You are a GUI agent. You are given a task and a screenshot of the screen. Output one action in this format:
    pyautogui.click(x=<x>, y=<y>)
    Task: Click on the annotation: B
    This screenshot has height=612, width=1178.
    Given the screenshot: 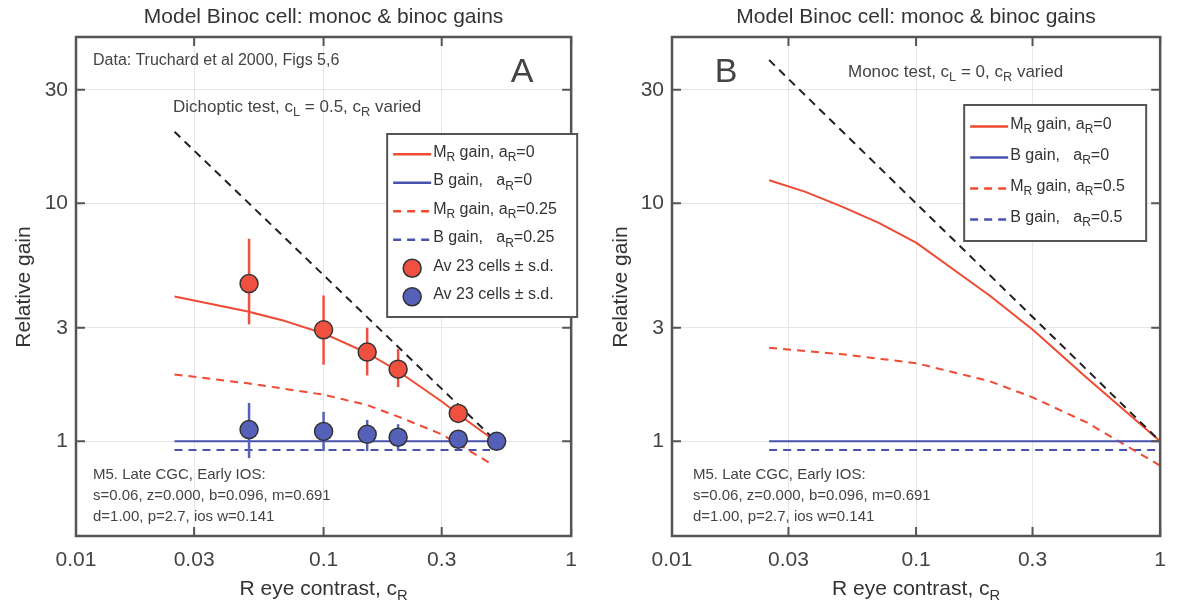 What is the action you would take?
    pyautogui.click(x=726, y=70)
    